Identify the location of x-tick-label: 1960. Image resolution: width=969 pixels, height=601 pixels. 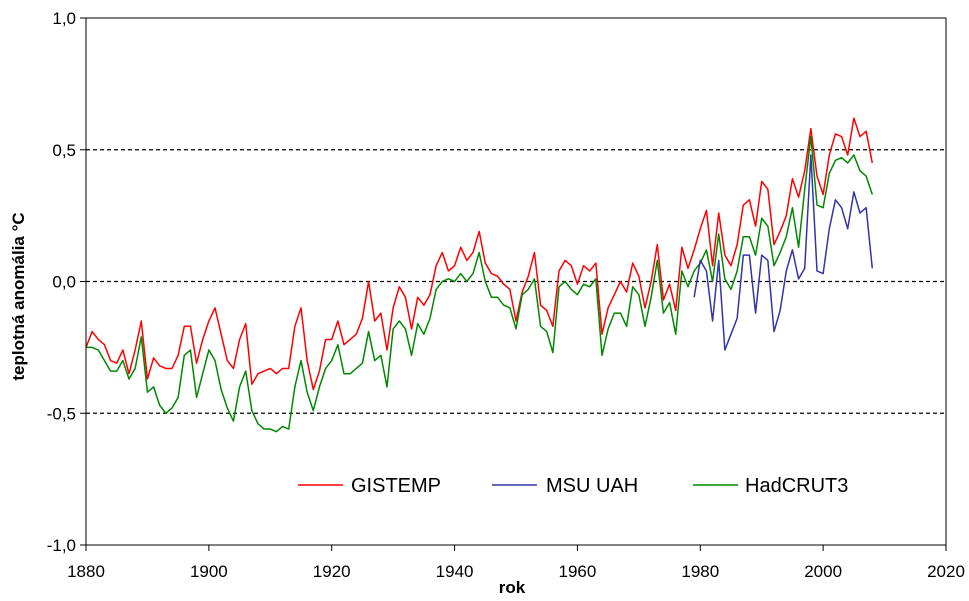
(578, 571).